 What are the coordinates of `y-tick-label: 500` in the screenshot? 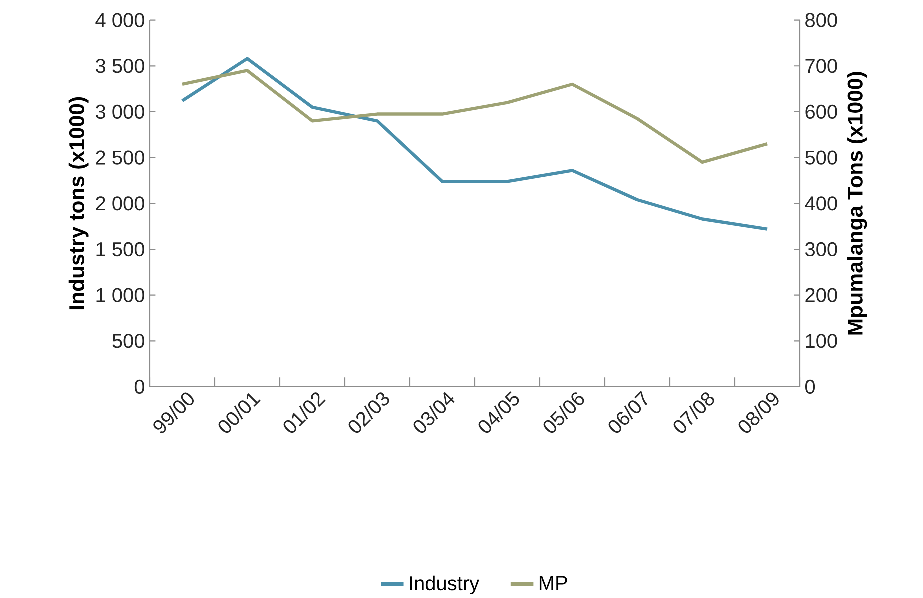 It's located at (128, 341).